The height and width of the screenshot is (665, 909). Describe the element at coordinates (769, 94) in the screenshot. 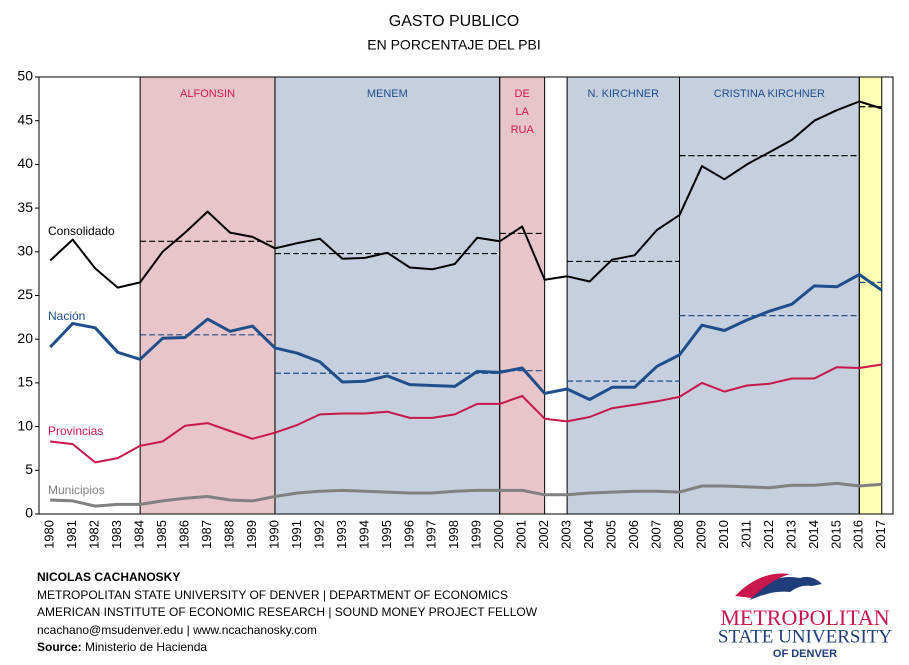

I see `period-label: CRISTINA KIRCHNER` at that location.